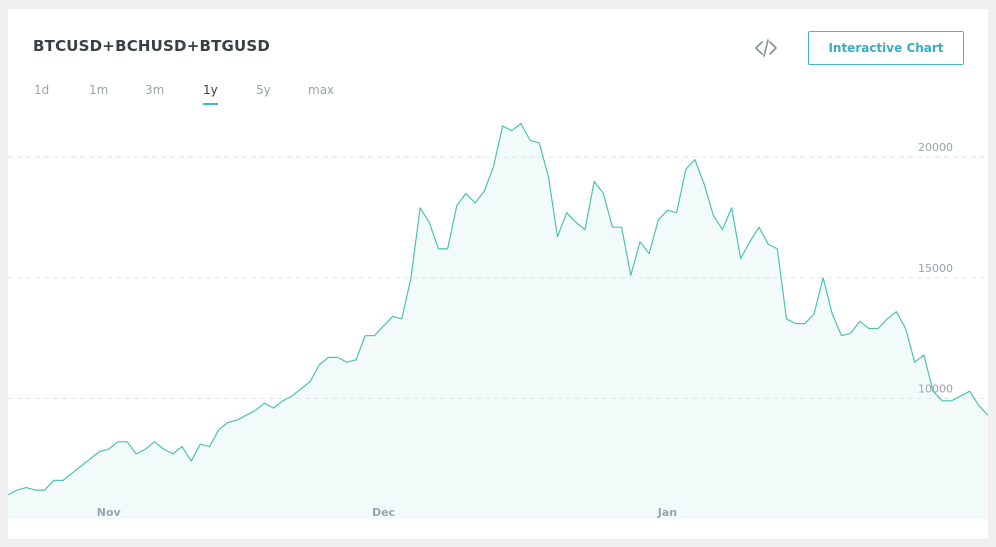 The image size is (996, 547). What do you see at coordinates (99, 90) in the screenshot?
I see `range-1m: 1m` at bounding box center [99, 90].